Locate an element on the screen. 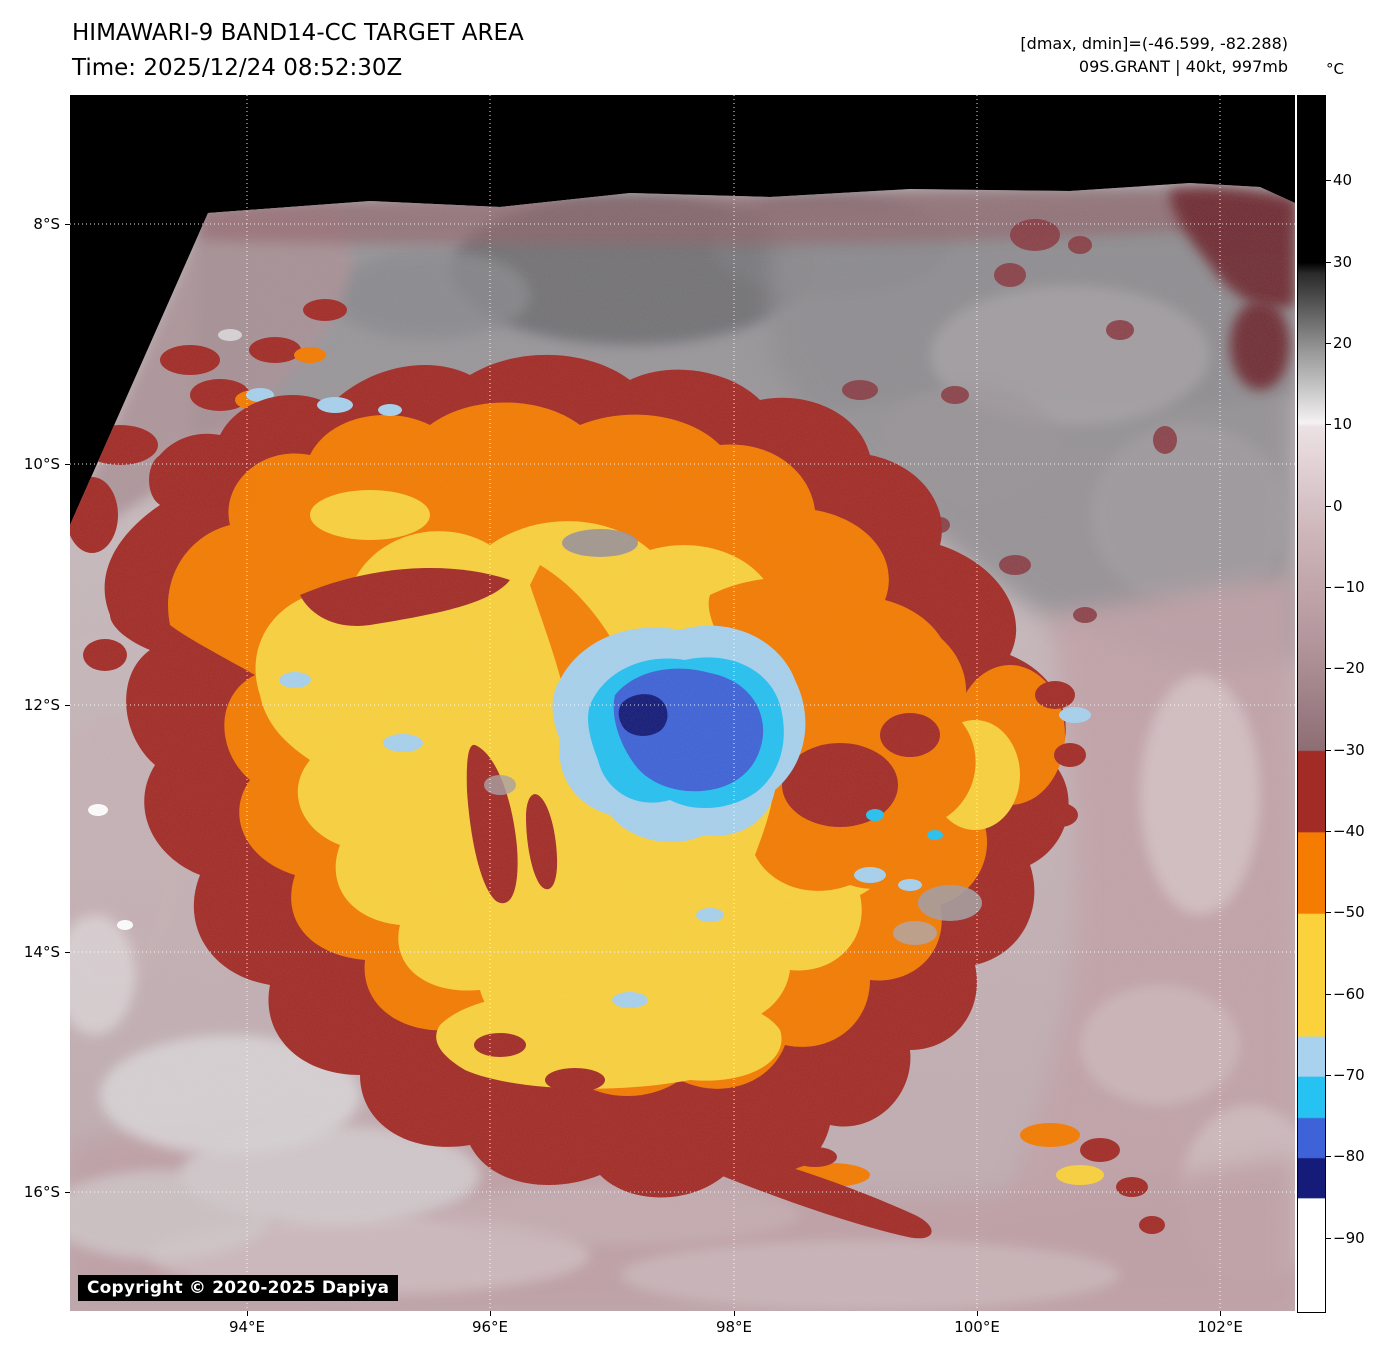 The width and height of the screenshot is (1388, 1359). cb-label-m80: −80 is located at coordinates (1349, 1156).